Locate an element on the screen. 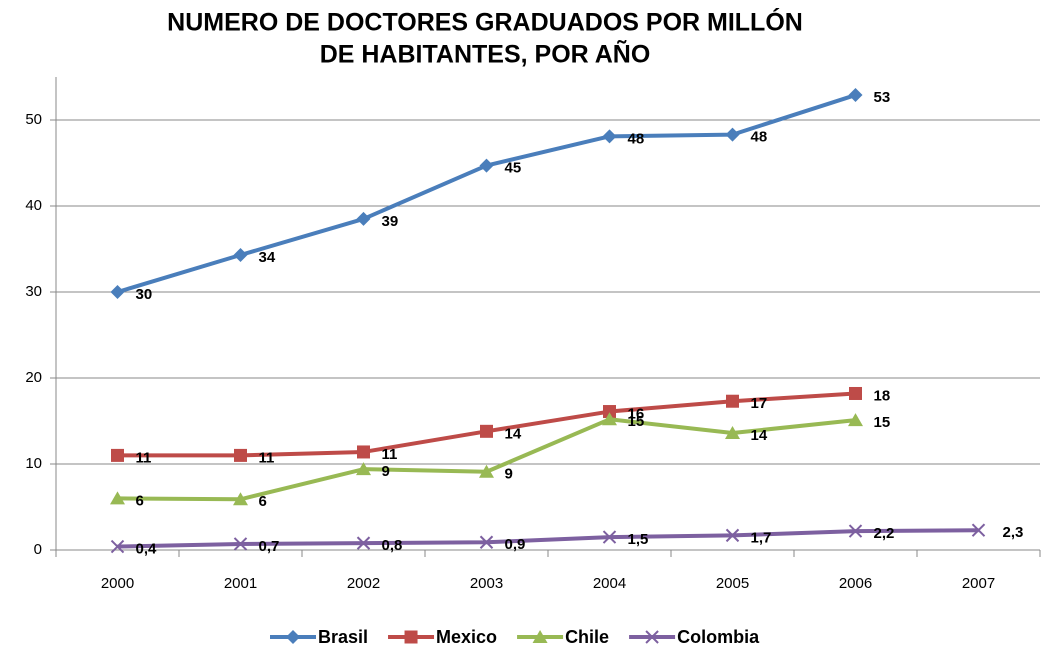 Image resolution: width=1050 pixels, height=652 pixels. chart-title: DE HABITANTES, POR AÑO is located at coordinates (485, 54).